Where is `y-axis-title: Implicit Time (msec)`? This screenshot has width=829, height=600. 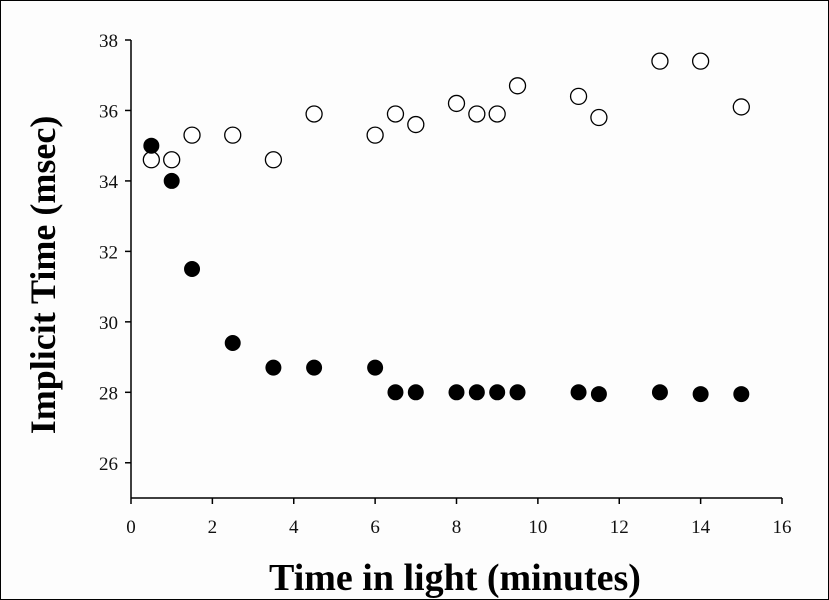
y-axis-title: Implicit Time (msec) is located at coordinates (43, 275).